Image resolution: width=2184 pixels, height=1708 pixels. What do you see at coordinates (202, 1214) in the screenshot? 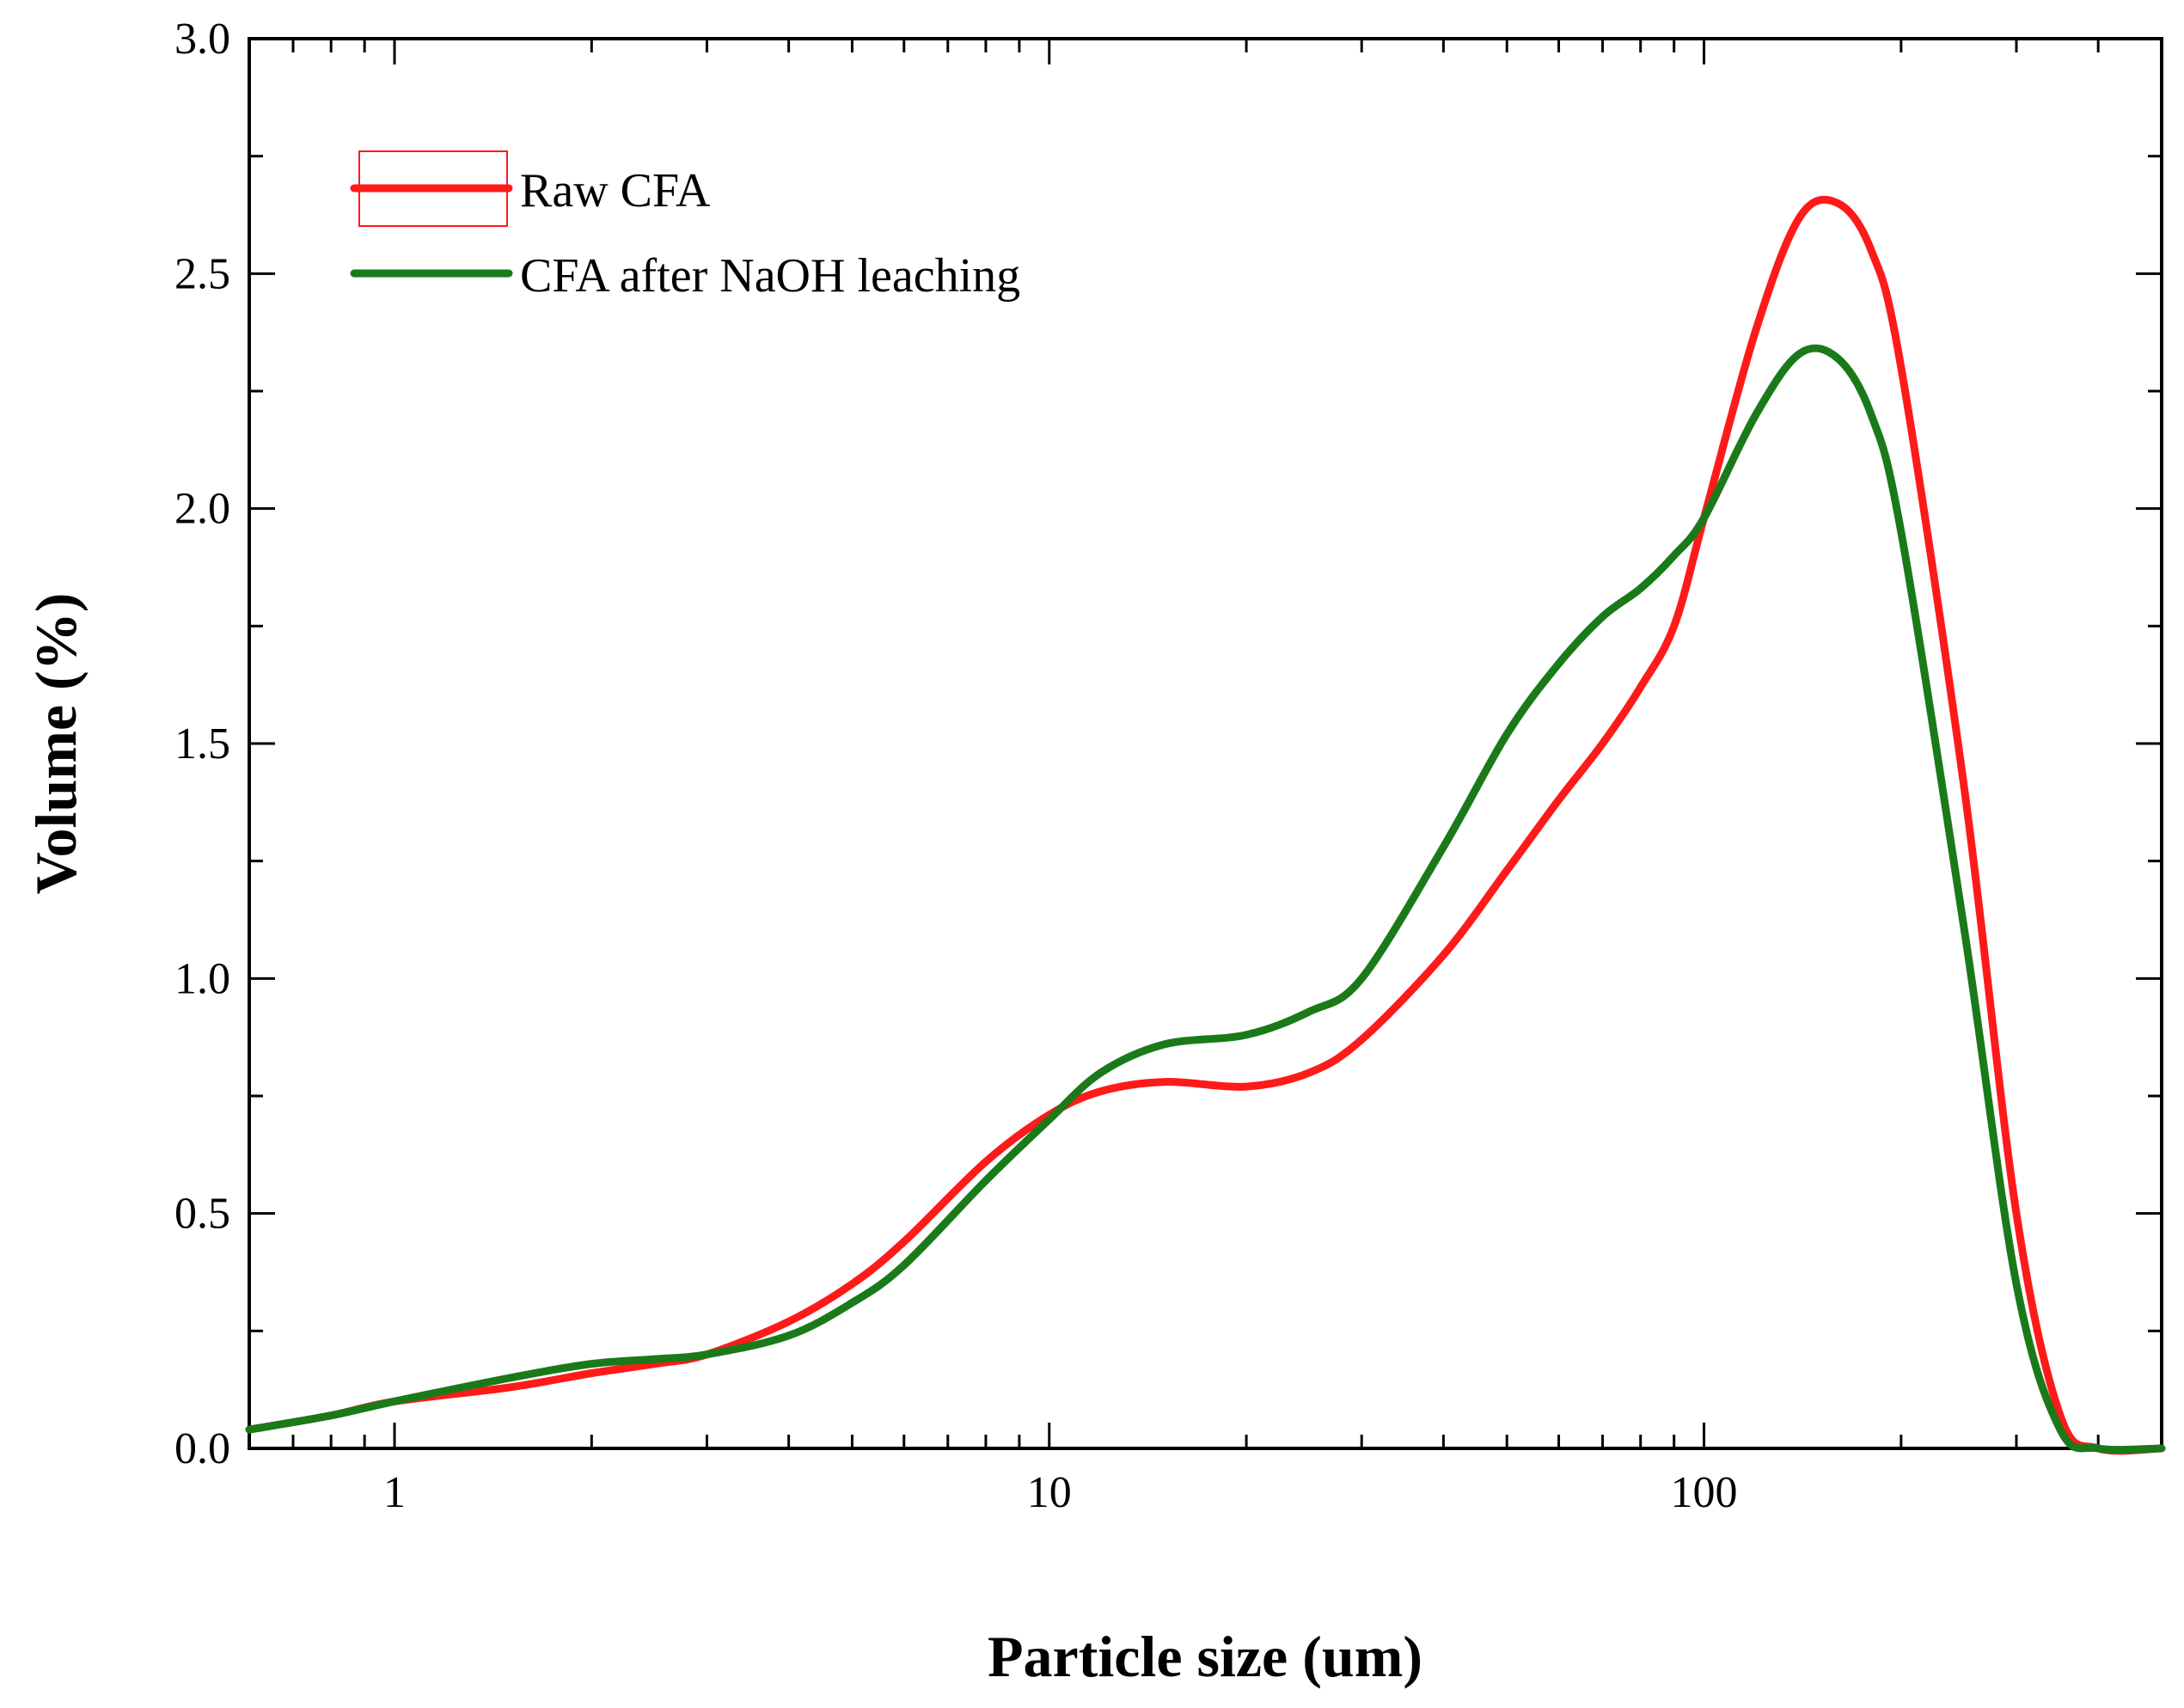
I see `y-tick-label: 0.5` at bounding box center [202, 1214].